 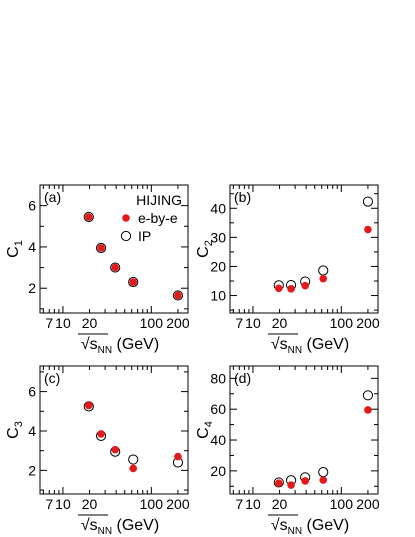 What do you see at coordinates (218, 237) in the screenshot?
I see `y-tick-label: 30` at bounding box center [218, 237].